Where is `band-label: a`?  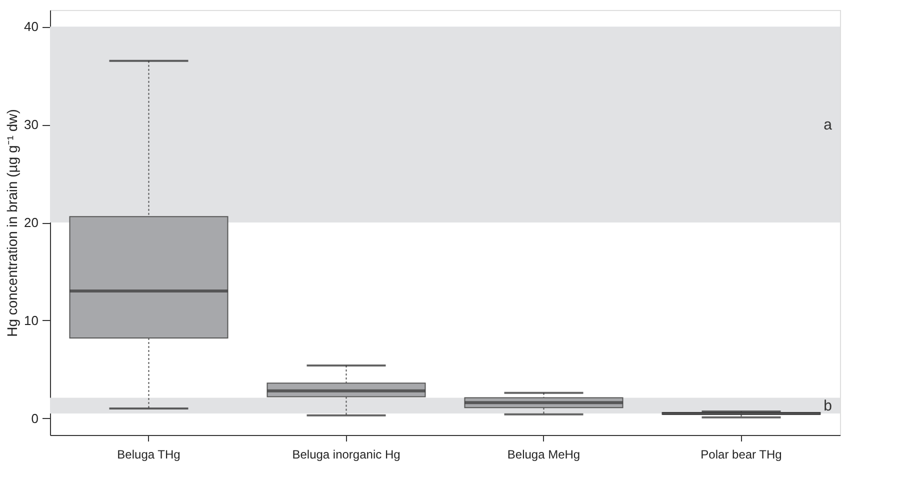 band-label: a is located at coordinates (828, 125).